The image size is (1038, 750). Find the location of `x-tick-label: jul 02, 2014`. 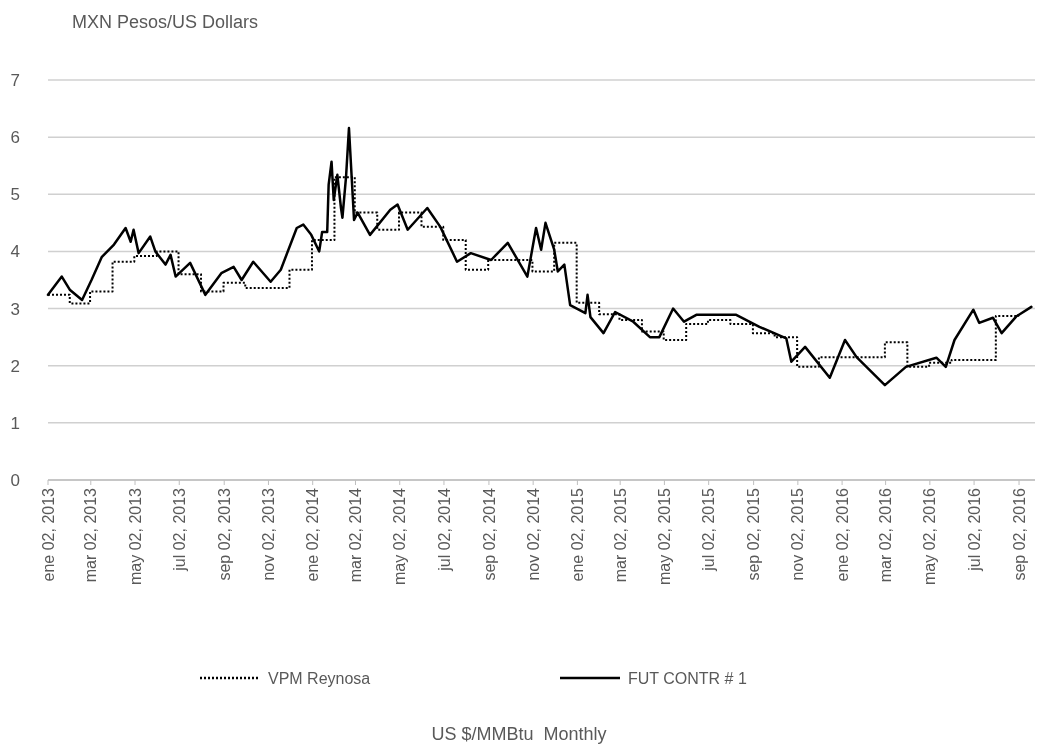

x-tick-label: jul 02, 2014 is located at coordinates (444, 529).